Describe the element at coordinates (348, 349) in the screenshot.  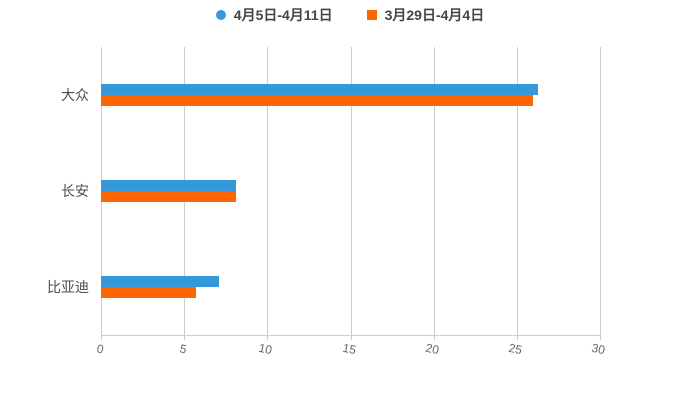
I see `x-tick-label: 15` at that location.